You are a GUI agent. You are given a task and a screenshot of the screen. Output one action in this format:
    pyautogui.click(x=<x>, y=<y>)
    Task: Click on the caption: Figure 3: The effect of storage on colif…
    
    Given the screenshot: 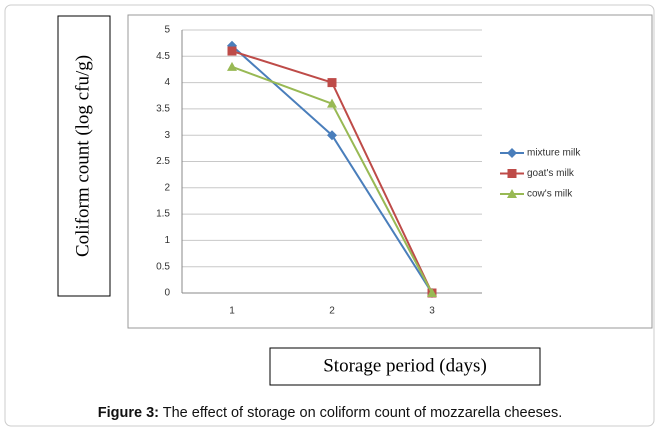 What is the action you would take?
    pyautogui.click(x=330, y=413)
    